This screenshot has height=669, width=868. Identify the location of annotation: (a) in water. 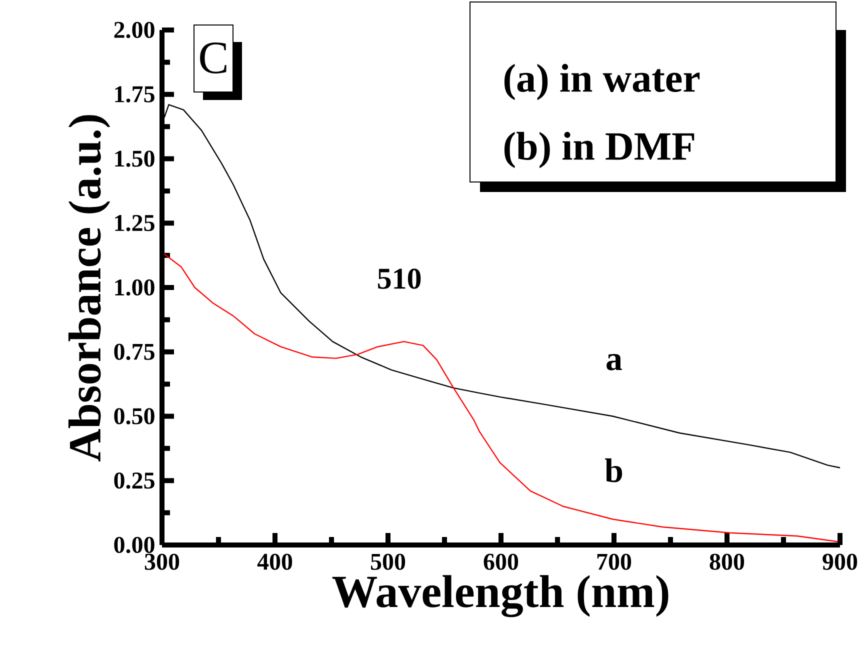
(602, 82).